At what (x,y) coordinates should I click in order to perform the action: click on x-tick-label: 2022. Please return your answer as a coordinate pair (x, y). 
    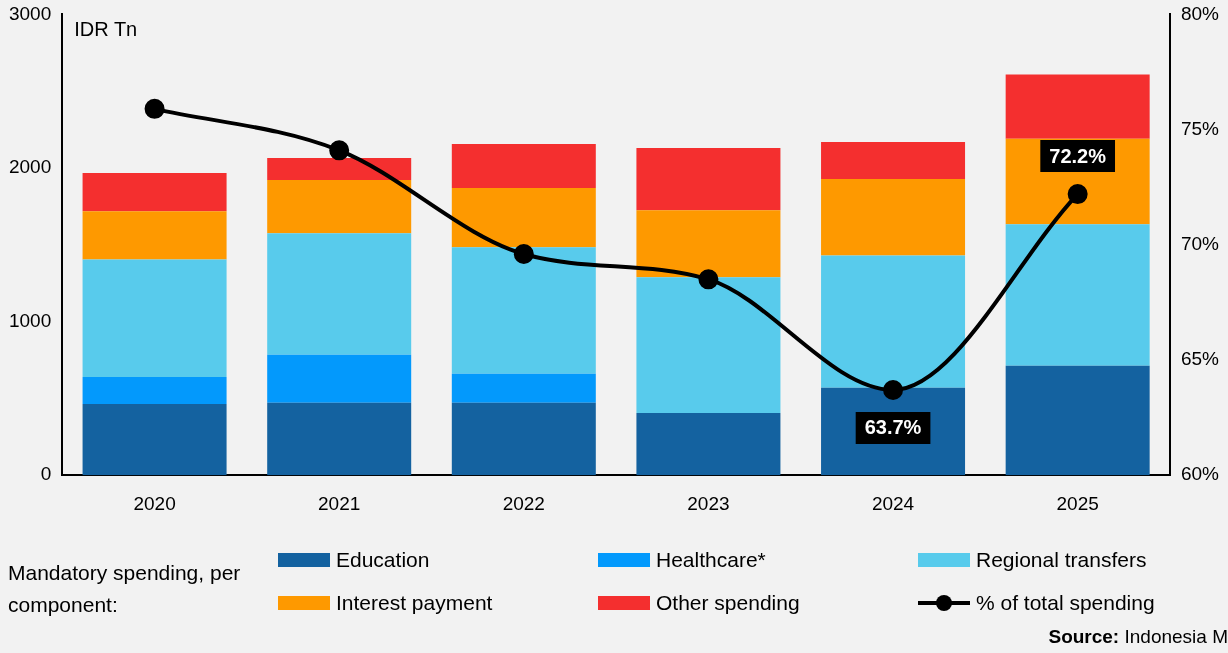
    Looking at the image, I should click on (523, 503).